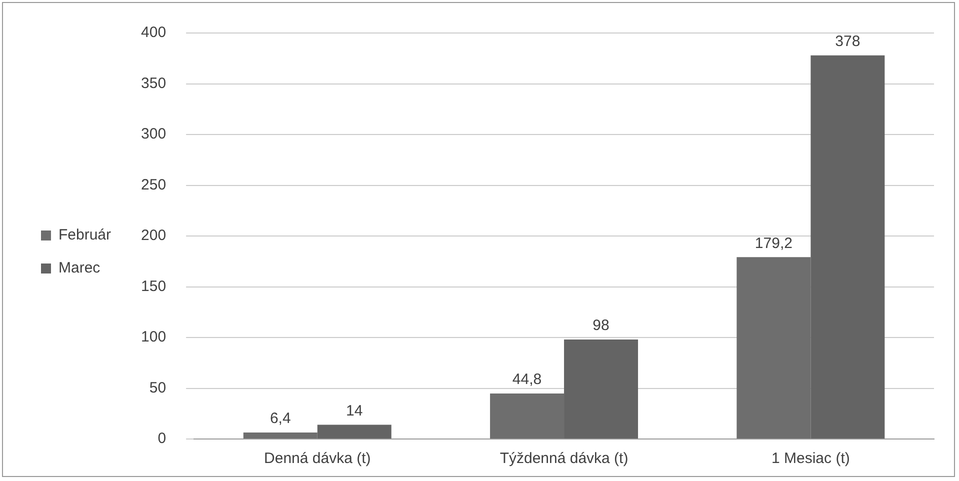 The height and width of the screenshot is (481, 959). Describe the element at coordinates (153, 185) in the screenshot. I see `y-tick-label: 250` at that location.